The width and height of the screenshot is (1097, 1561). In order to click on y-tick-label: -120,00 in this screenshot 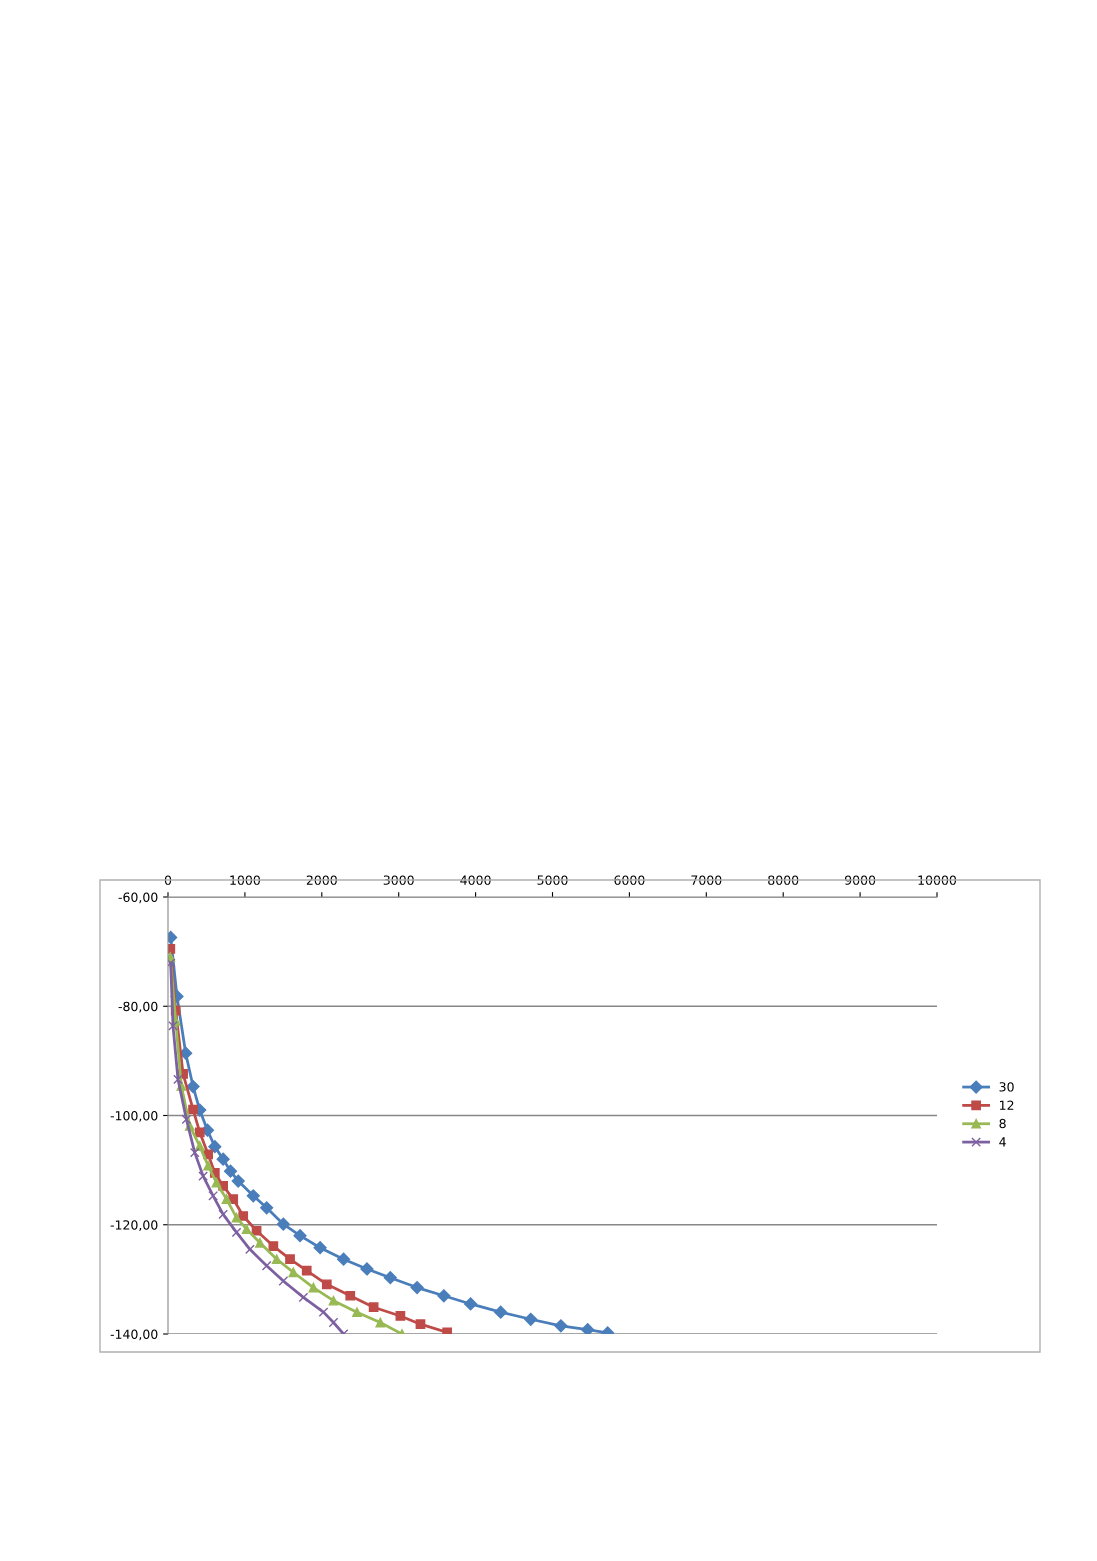, I will do `click(134, 1225)`.